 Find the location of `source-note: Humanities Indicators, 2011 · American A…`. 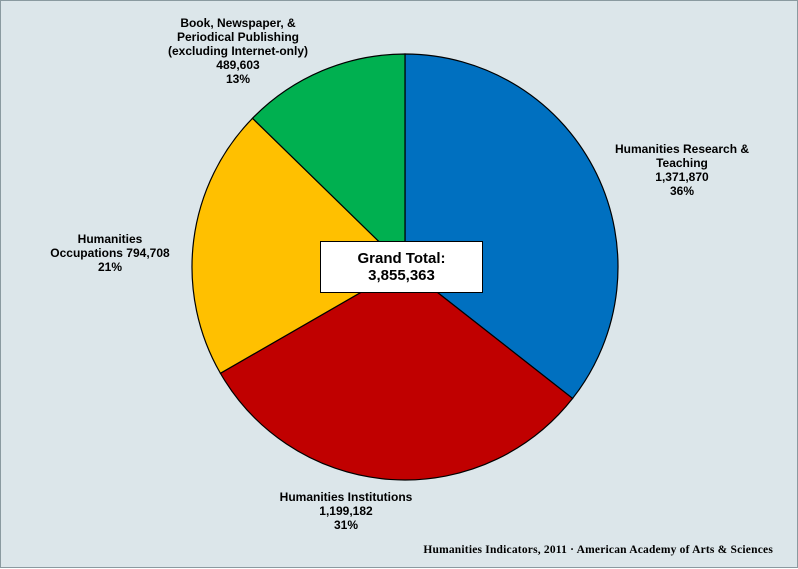

source-note: Humanities Indicators, 2011 · American A… is located at coordinates (598, 550).